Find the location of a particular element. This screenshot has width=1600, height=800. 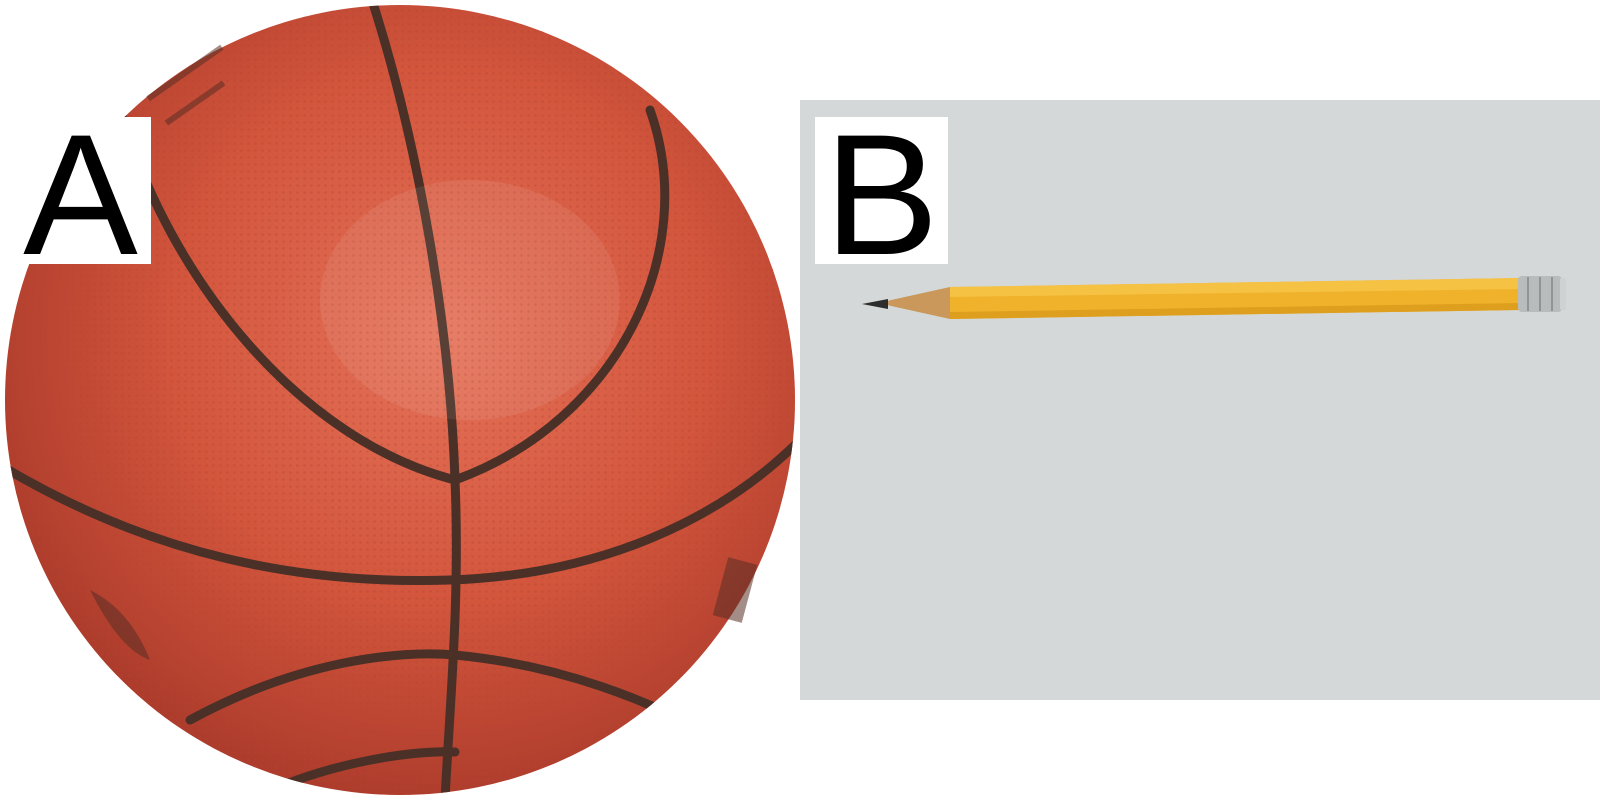

pencil is located at coordinates (1214, 297).